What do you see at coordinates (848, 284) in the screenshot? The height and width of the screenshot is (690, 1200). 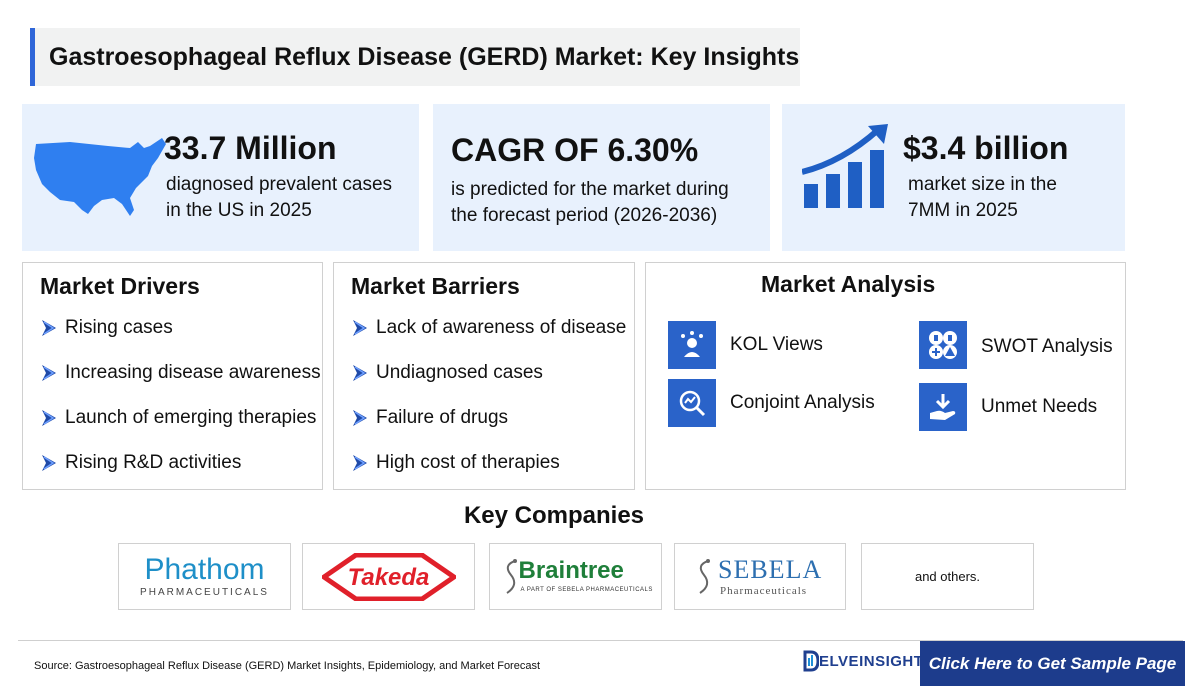 I see `market-analysis-title: Market Analysis` at bounding box center [848, 284].